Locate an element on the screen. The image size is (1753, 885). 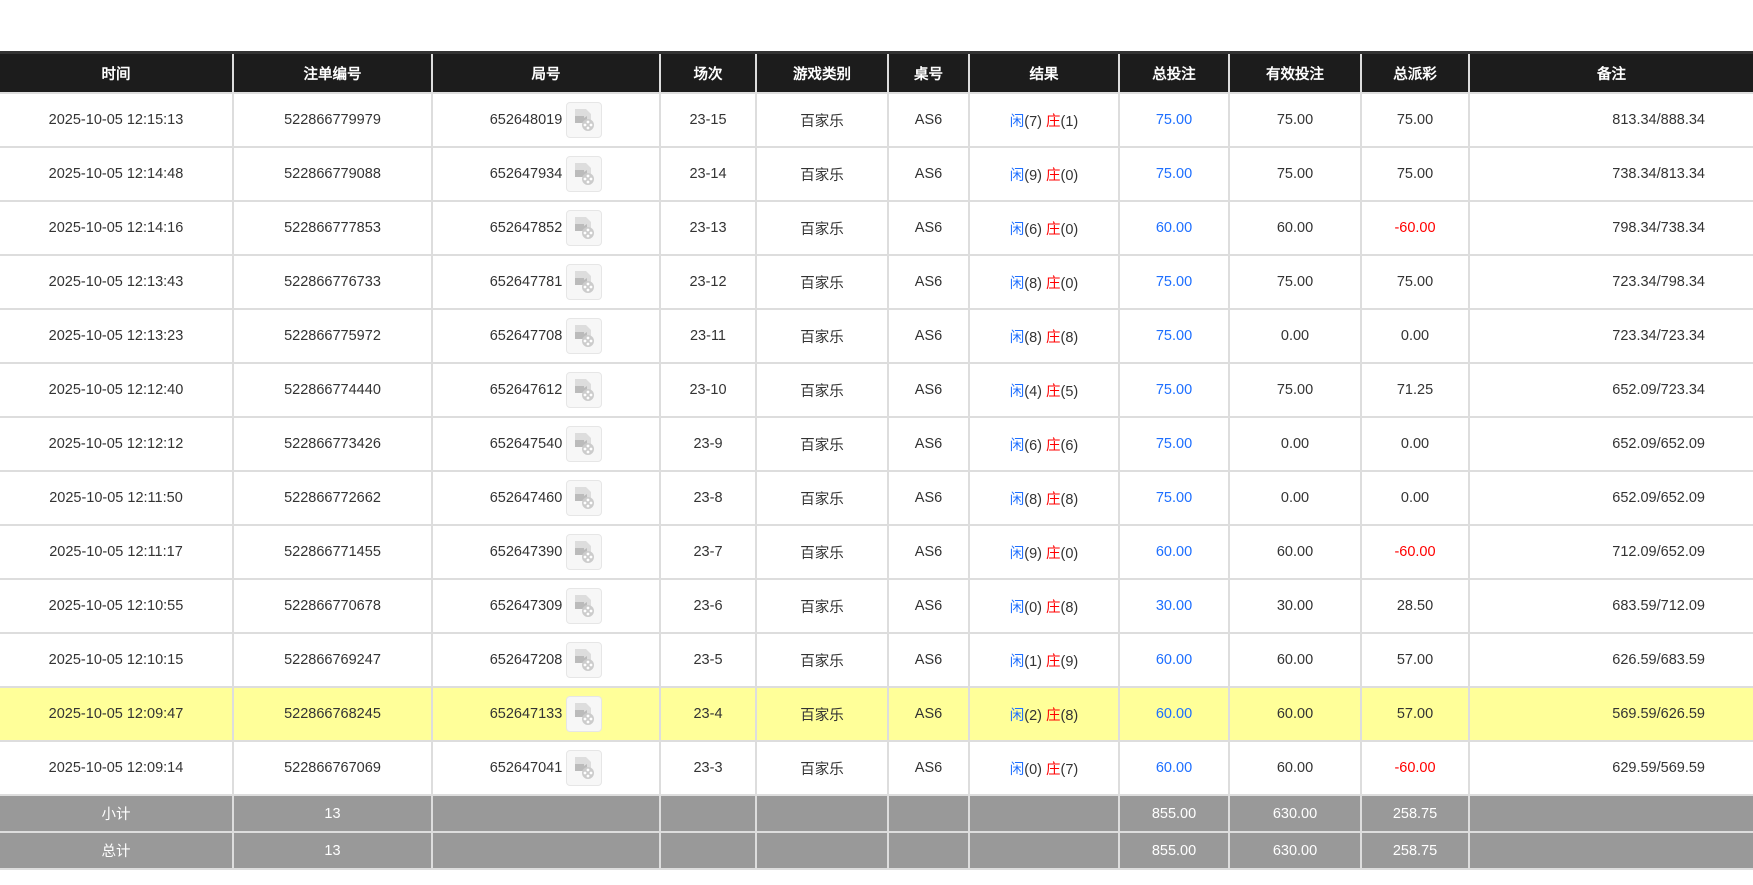
note-cell: 652.09/652.09 is located at coordinates (1610, 444).